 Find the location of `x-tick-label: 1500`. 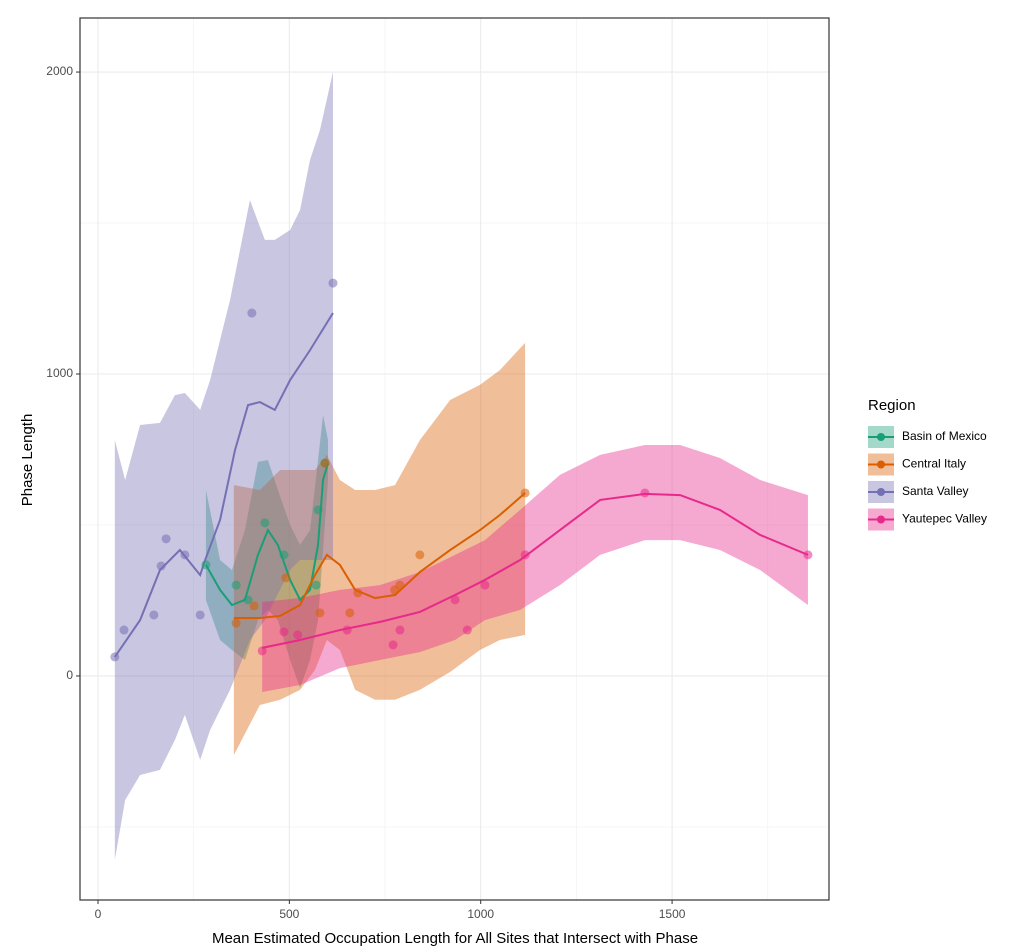

x-tick-label: 1500 is located at coordinates (672, 914).